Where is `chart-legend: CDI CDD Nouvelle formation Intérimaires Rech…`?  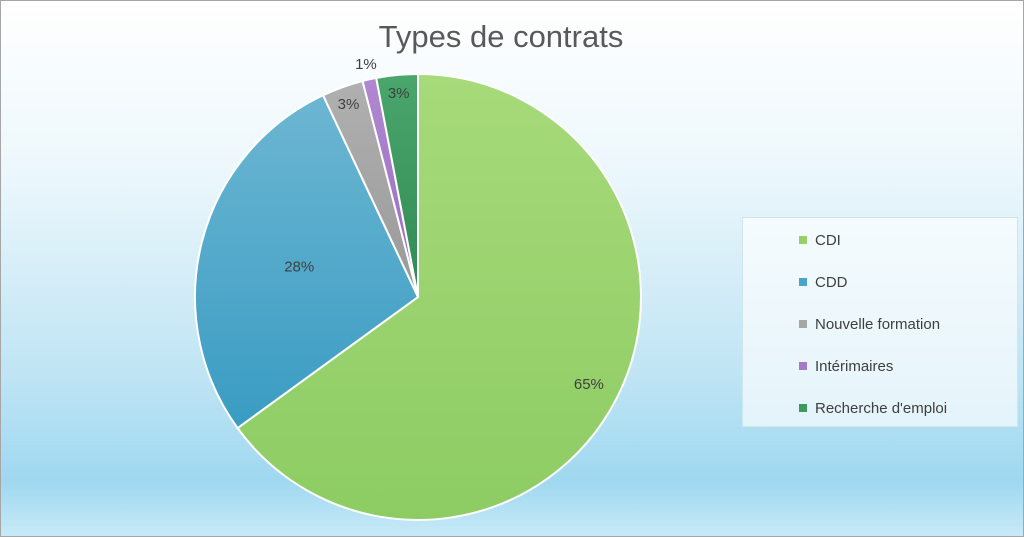 chart-legend: CDI CDD Nouvelle formation Intérimaires Rech… is located at coordinates (880, 322).